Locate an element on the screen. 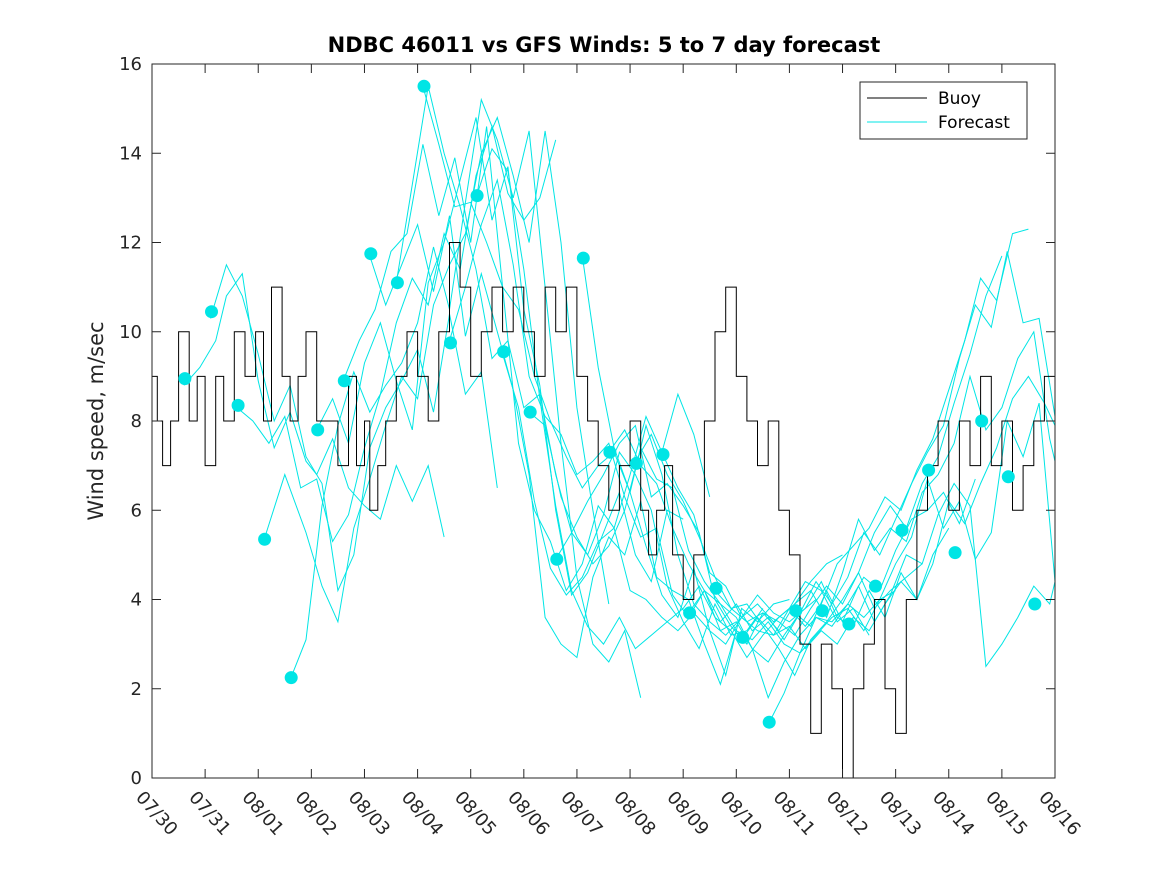 This screenshot has width=1167, height=875. y-tick-label: 0 is located at coordinates (136, 778).